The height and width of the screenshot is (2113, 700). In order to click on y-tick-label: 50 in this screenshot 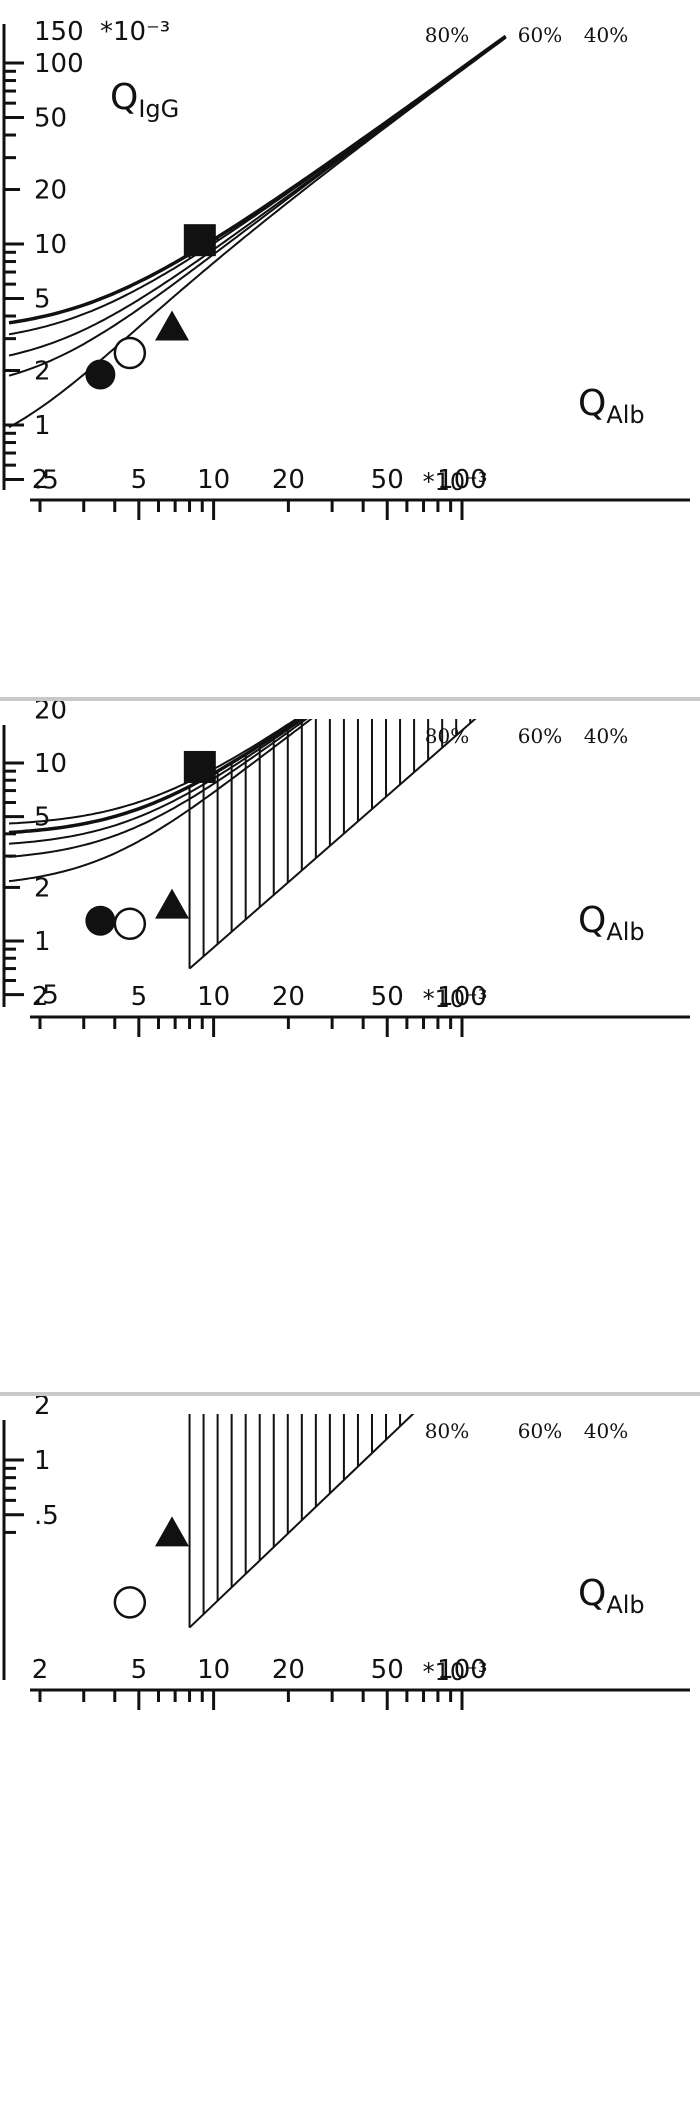, I will do `click(50, 118)`.